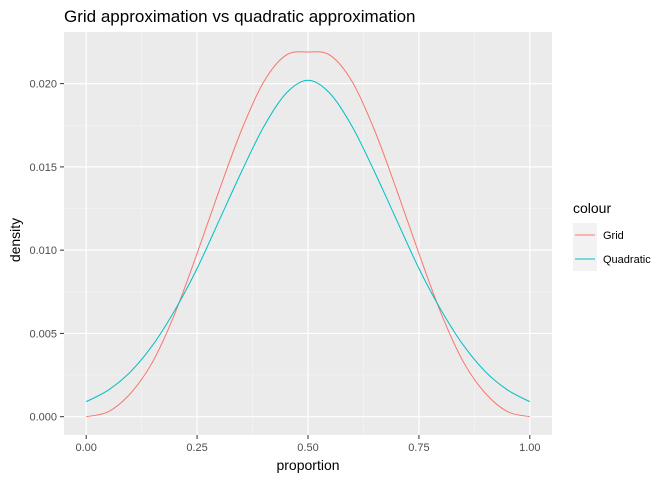 The height and width of the screenshot is (480, 672). I want to click on legend-label-quadratic: Quadratic, so click(627, 260).